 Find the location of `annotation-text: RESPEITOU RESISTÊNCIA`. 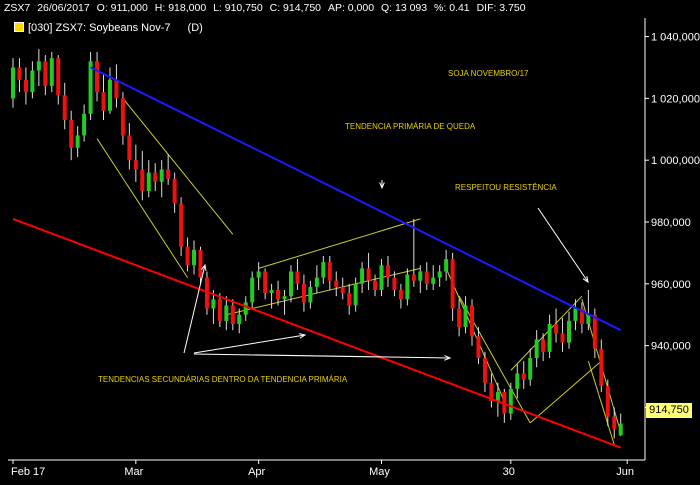

annotation-text: RESPEITOU RESISTÊNCIA is located at coordinates (506, 187).